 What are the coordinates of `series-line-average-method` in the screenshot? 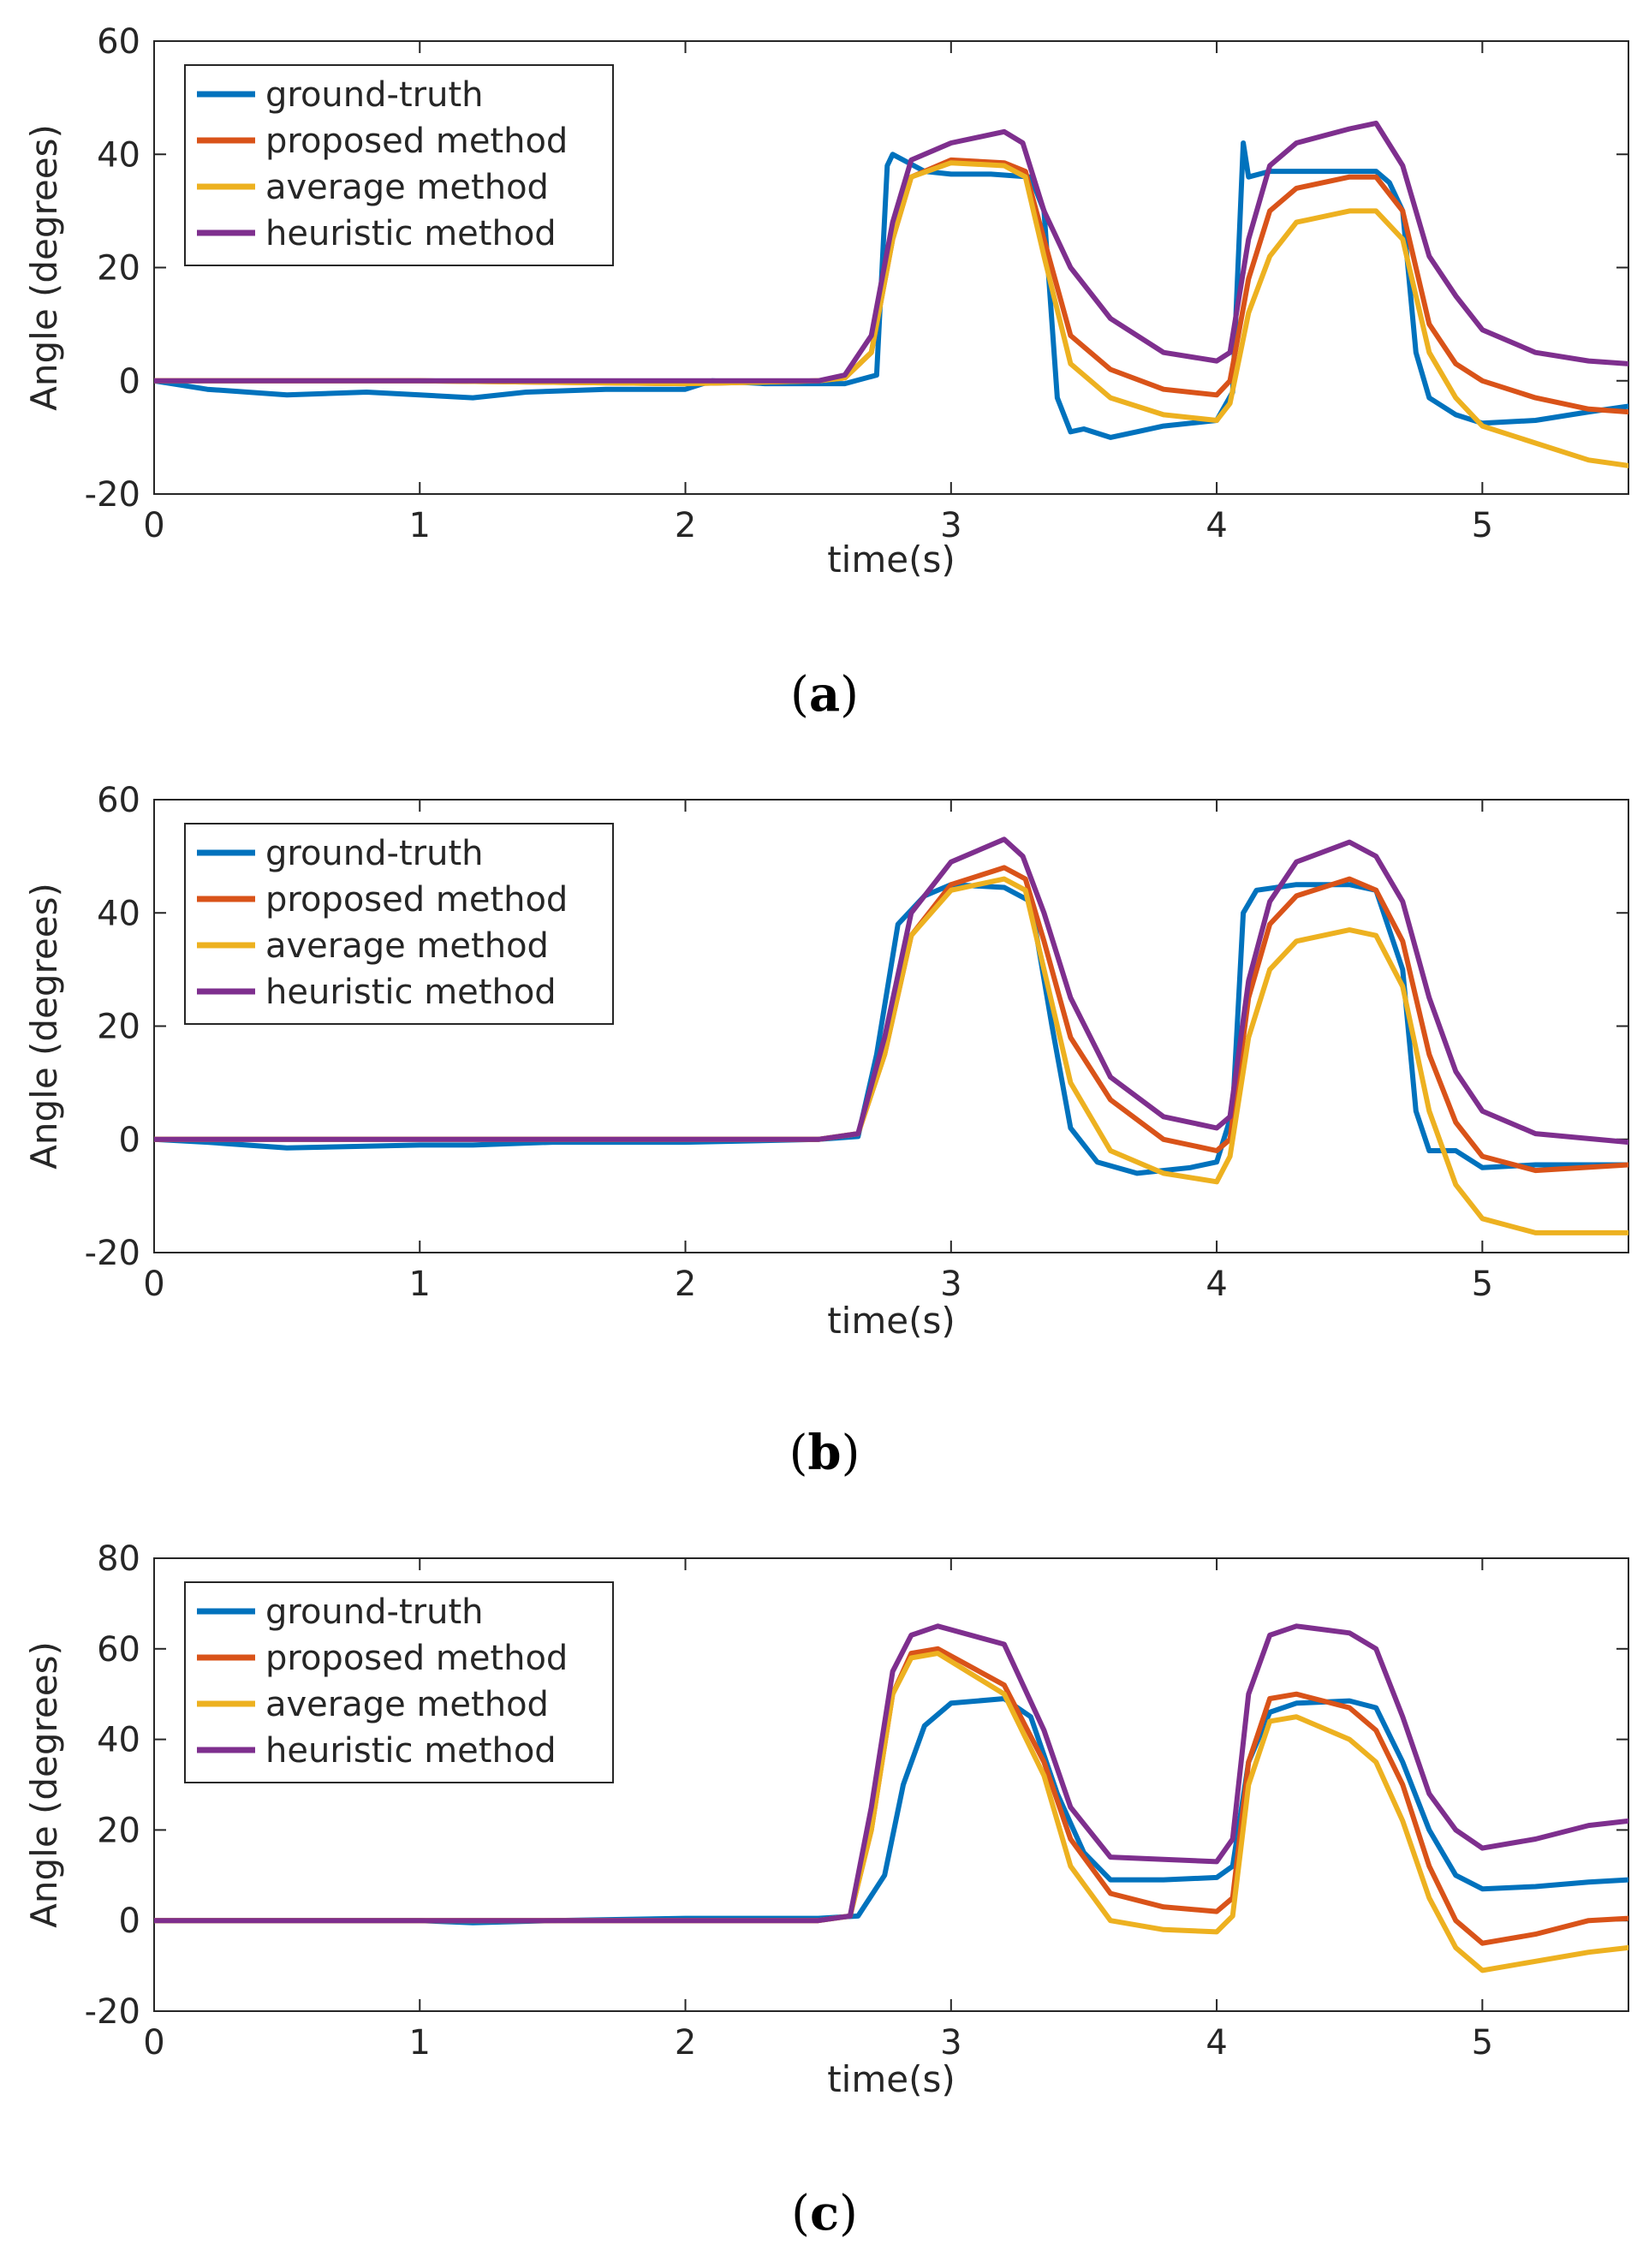 It's located at (891, 314).